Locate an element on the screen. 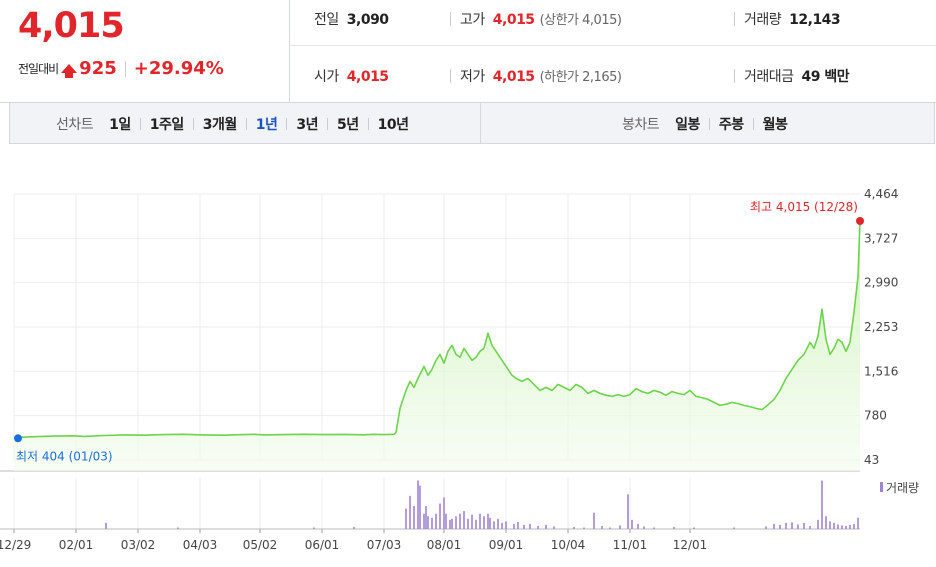 The width and height of the screenshot is (936, 567). x-tick-label: 03/02 is located at coordinates (138, 545).